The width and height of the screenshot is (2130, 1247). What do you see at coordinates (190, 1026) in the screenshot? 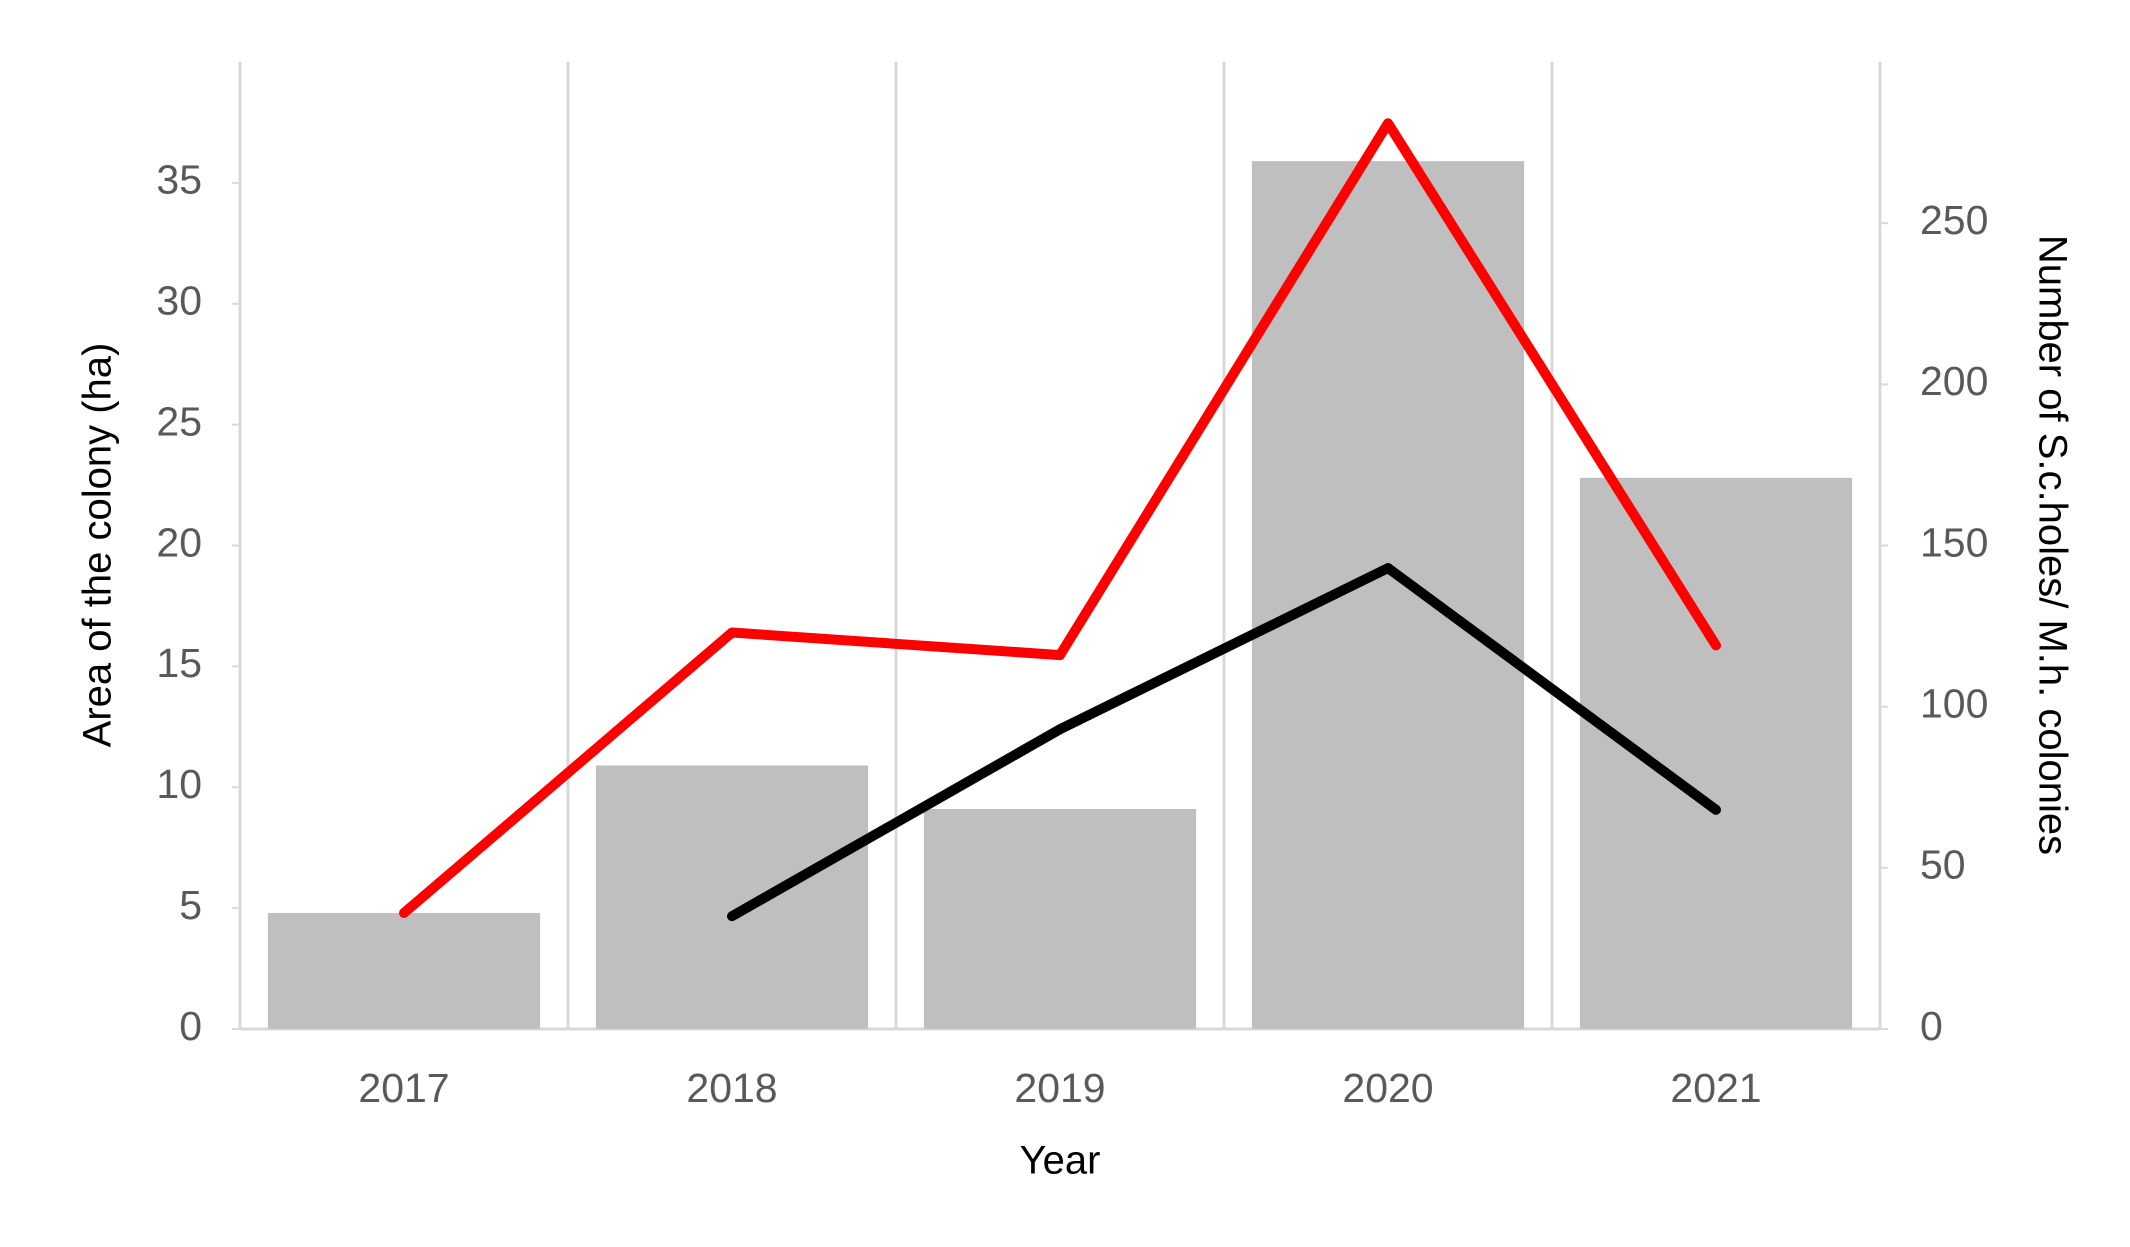
I see `y-tick-label: 0` at bounding box center [190, 1026].